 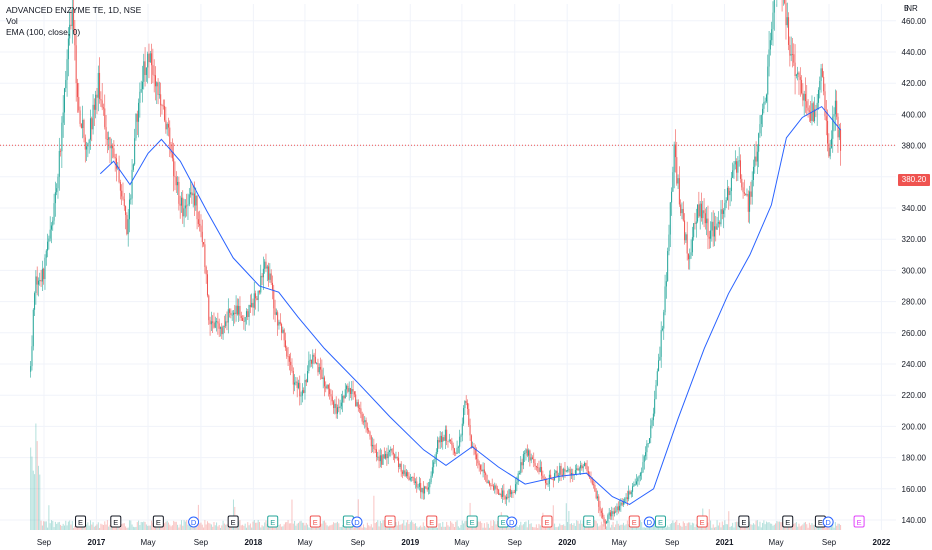 I want to click on x-tick-label: 2018, so click(x=253, y=542).